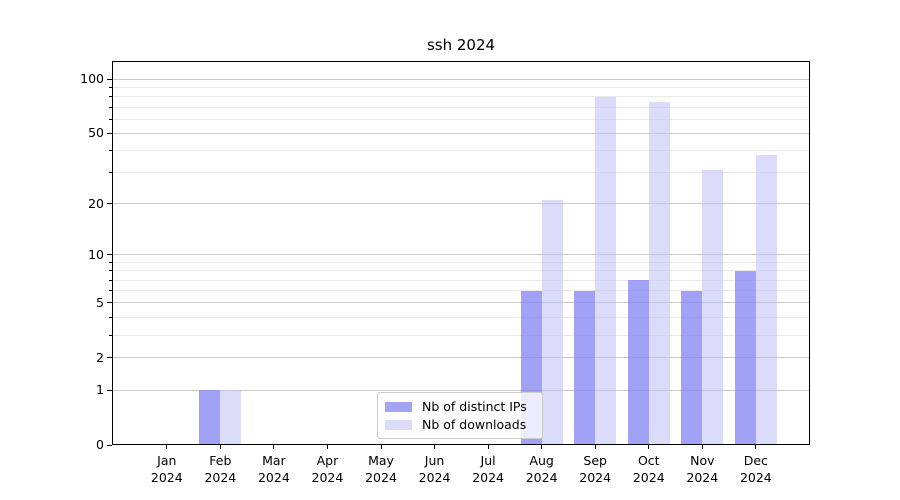 The width and height of the screenshot is (900, 500). Describe the element at coordinates (552, 322) in the screenshot. I see `bar-downloads-aug` at that location.